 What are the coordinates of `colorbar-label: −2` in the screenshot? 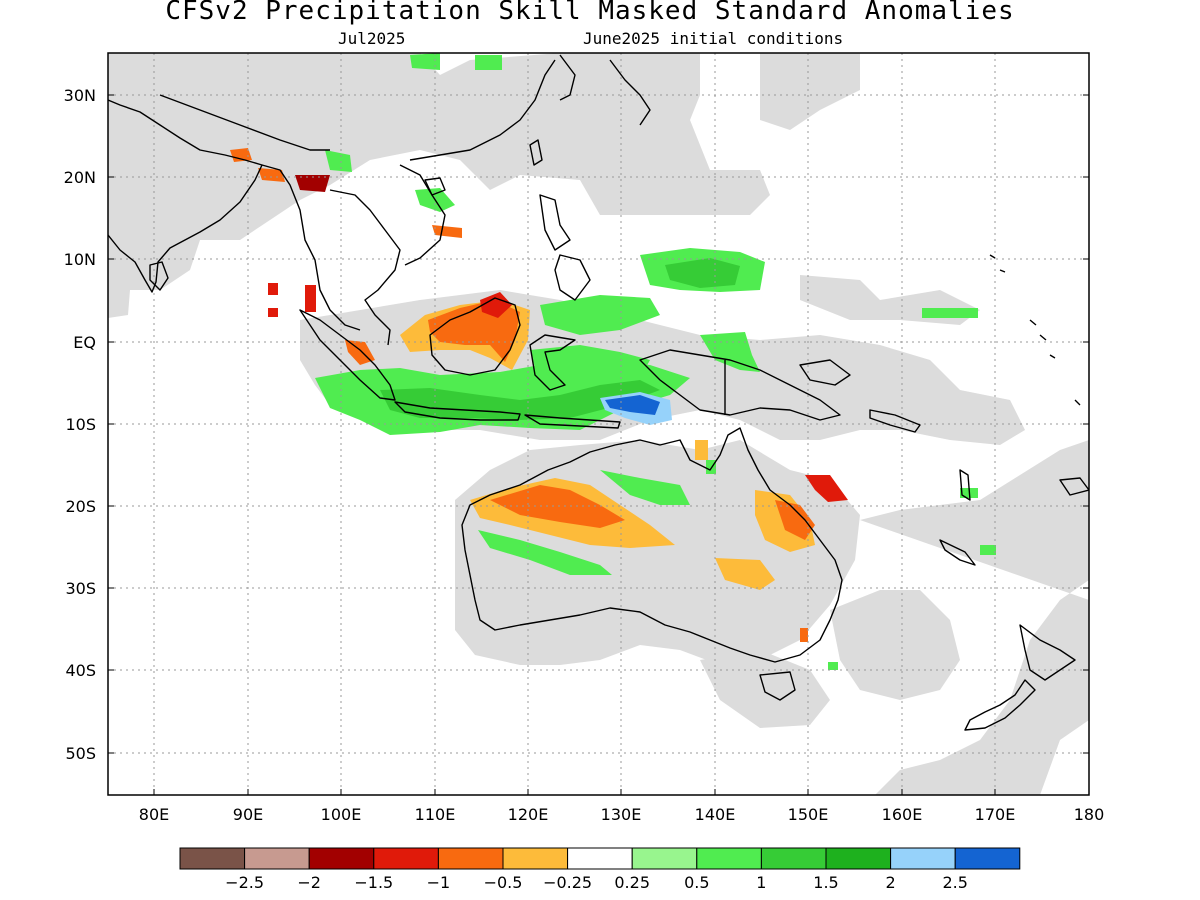 It's located at (309, 882).